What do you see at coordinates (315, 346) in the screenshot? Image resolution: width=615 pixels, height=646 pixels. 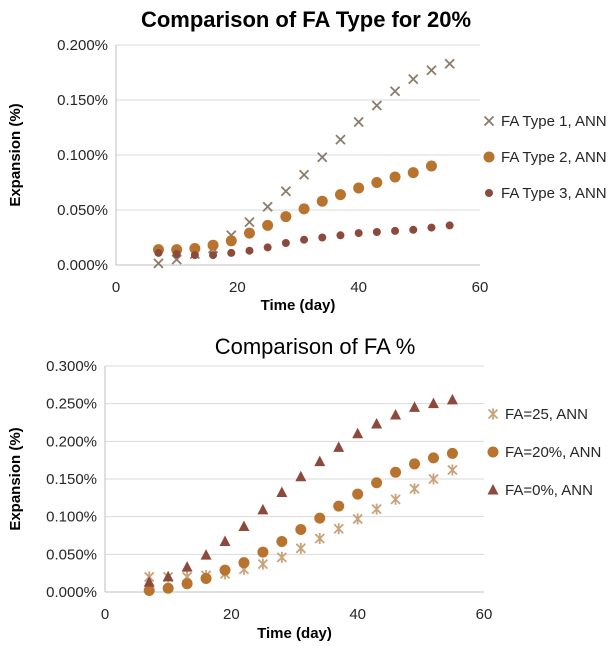 I see `chart-title: Comparison of FA %` at bounding box center [315, 346].